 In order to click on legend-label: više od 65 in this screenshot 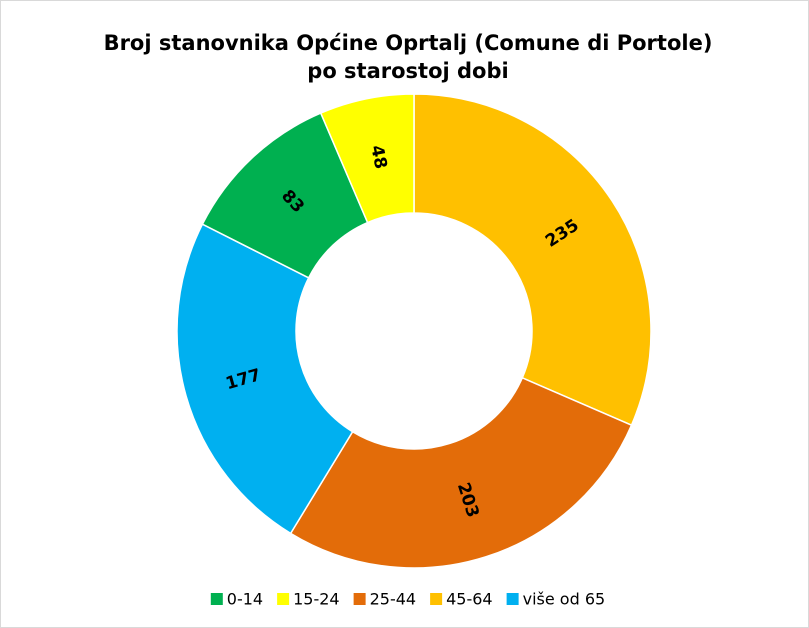, I will do `click(564, 599)`.